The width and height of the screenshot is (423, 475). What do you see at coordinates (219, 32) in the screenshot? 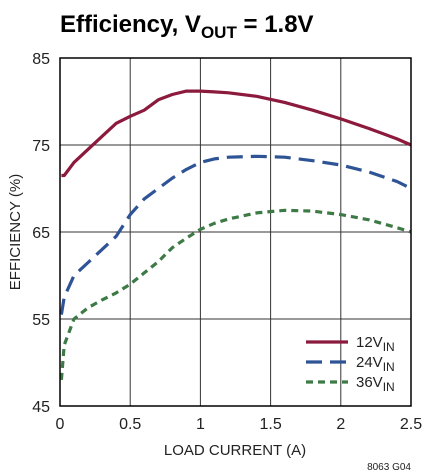
I see `chart-title-subscript: OUT` at bounding box center [219, 32].